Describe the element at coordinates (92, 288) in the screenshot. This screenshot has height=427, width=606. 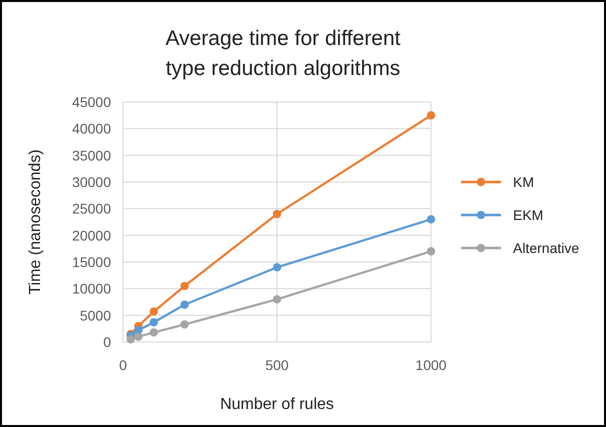
I see `y-tick-label: 10000` at that location.